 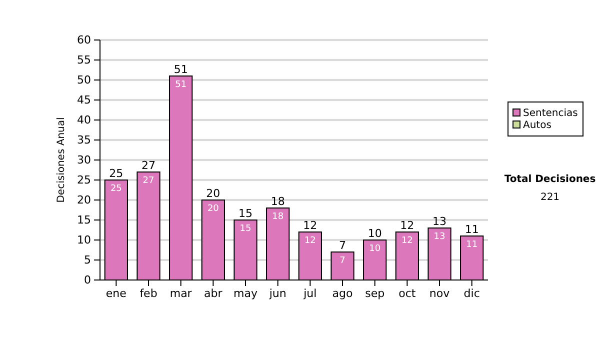 What do you see at coordinates (84, 60) in the screenshot?
I see `y-tick-label: 55` at bounding box center [84, 60].